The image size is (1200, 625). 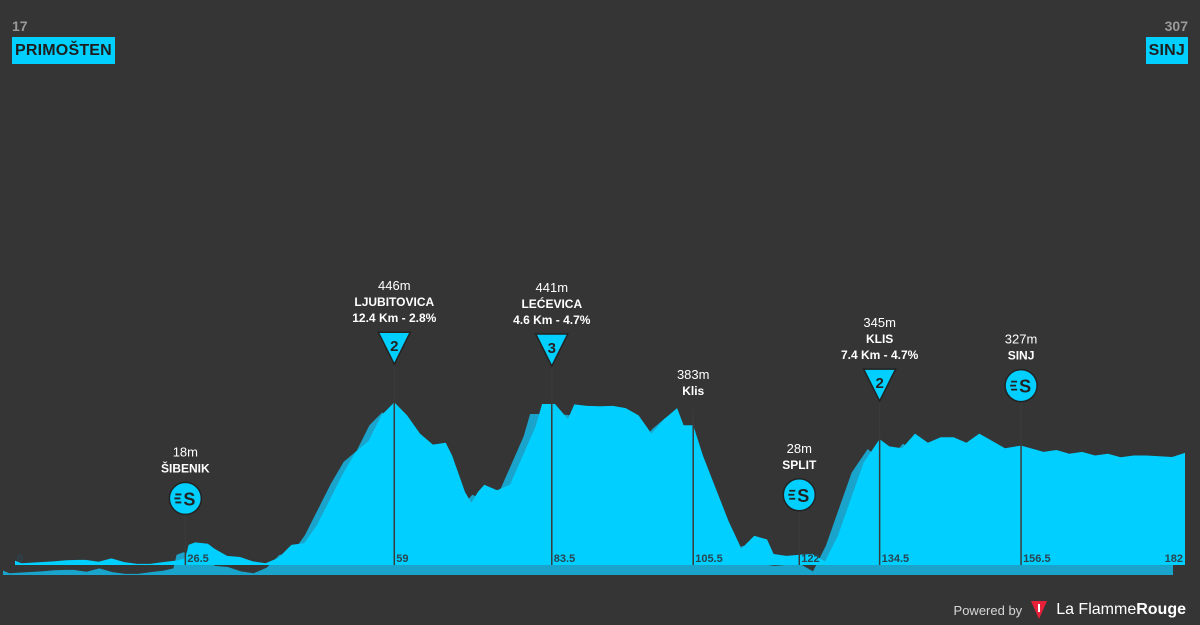 What do you see at coordinates (20, 559) in the screenshot?
I see `x-tick-label: 0` at bounding box center [20, 559].